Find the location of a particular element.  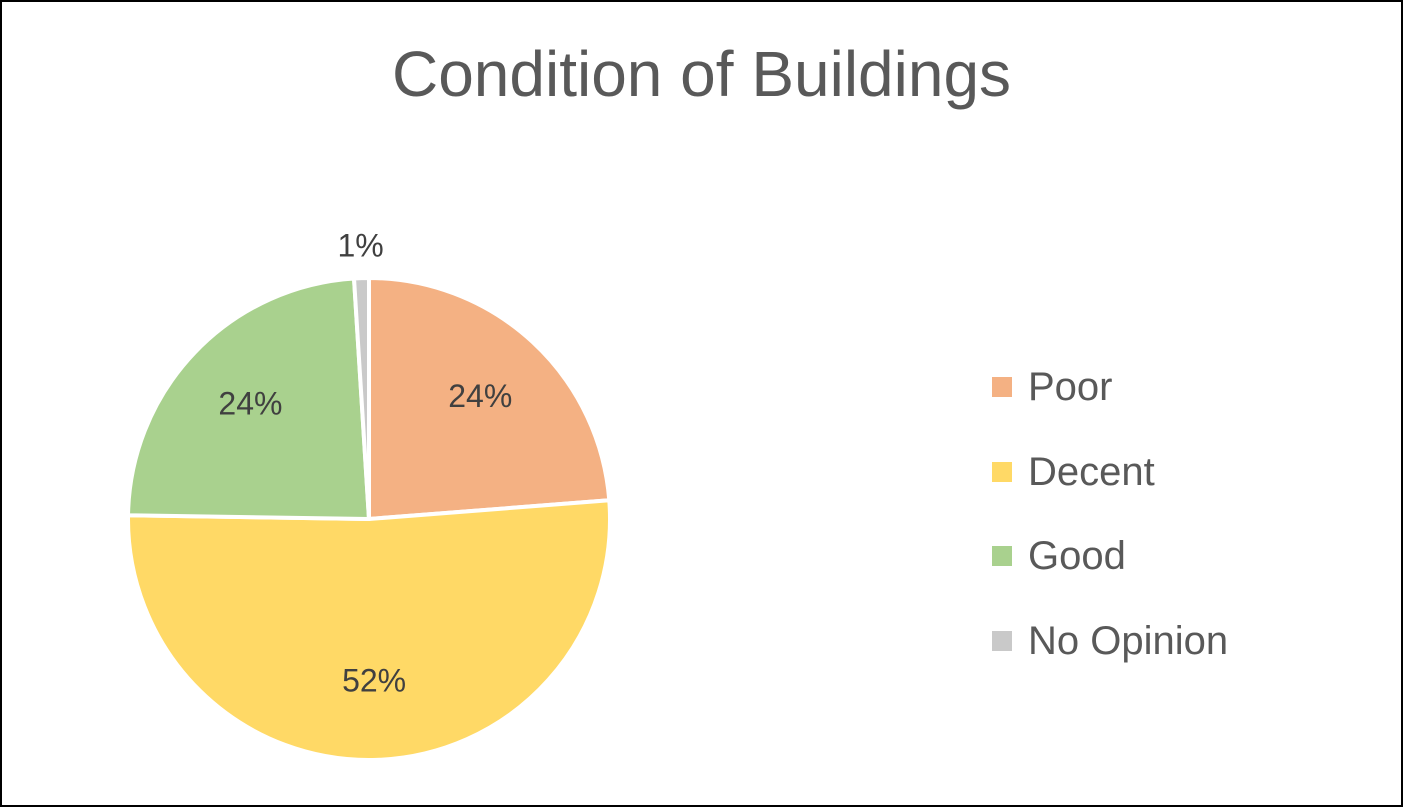

data-label-poor: 24% is located at coordinates (480, 396).